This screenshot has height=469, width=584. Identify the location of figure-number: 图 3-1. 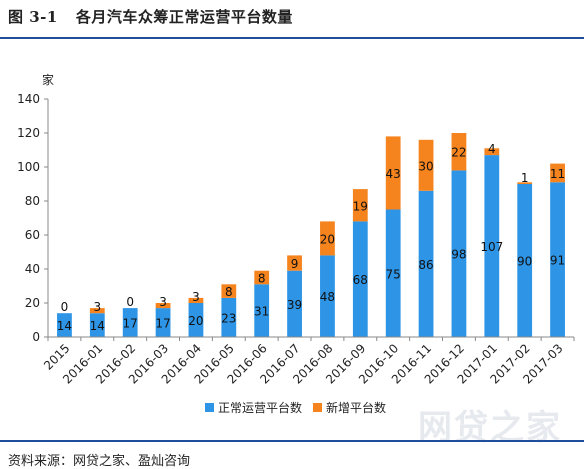
(33, 17).